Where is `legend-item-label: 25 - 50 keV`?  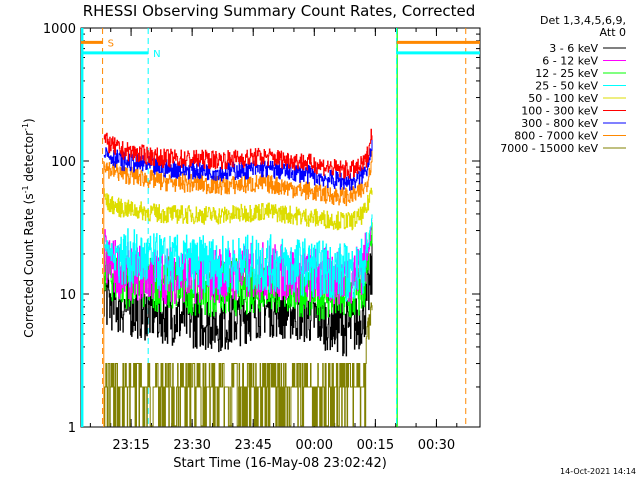 legend-item-label: 25 - 50 keV is located at coordinates (566, 86).